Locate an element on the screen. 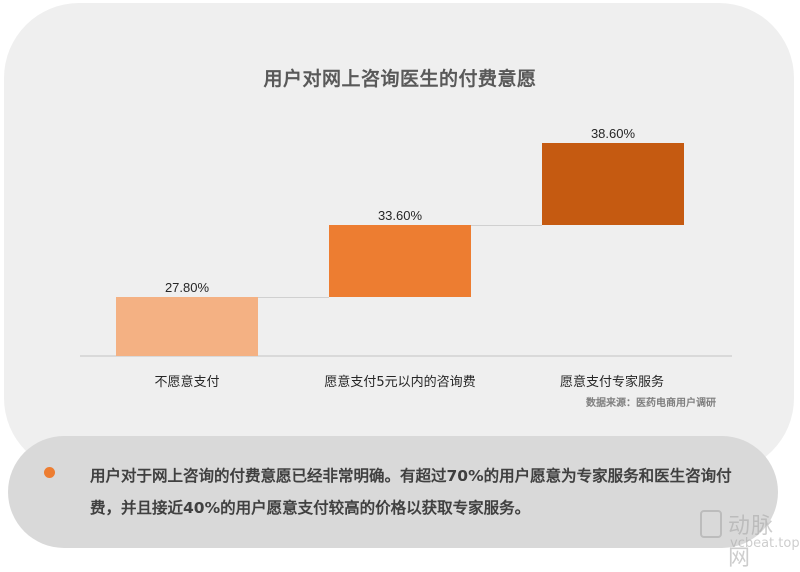 The width and height of the screenshot is (800, 572). bar-value-label: 33.60% is located at coordinates (400, 215).